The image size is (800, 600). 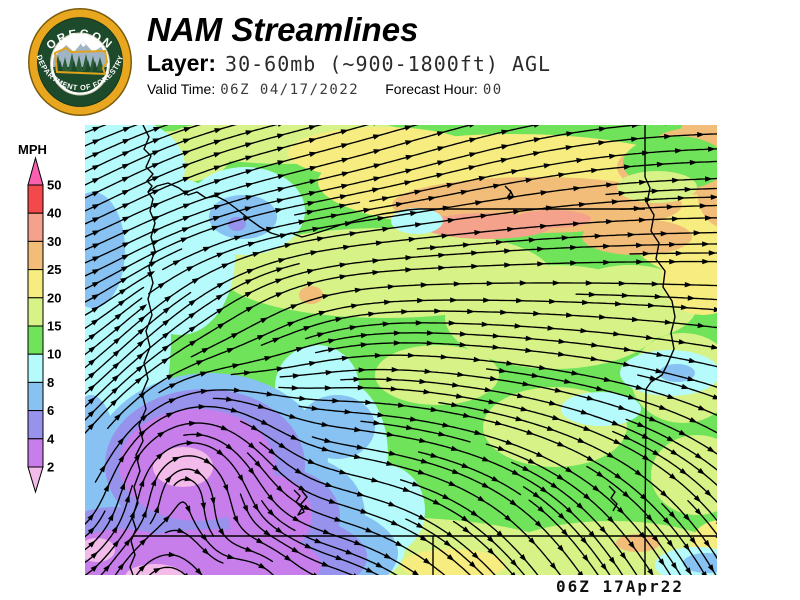 I want to click on forecast-hour-value: 00, so click(x=492, y=90).